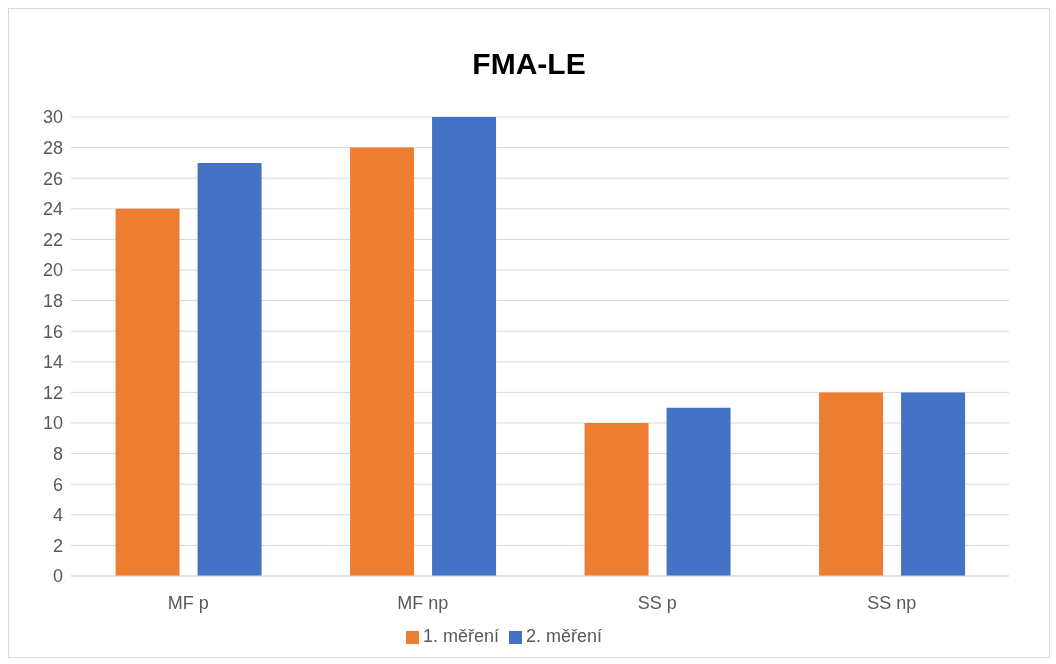 The image size is (1056, 664). What do you see at coordinates (52, 362) in the screenshot?
I see `y-tick-label: 14` at bounding box center [52, 362].